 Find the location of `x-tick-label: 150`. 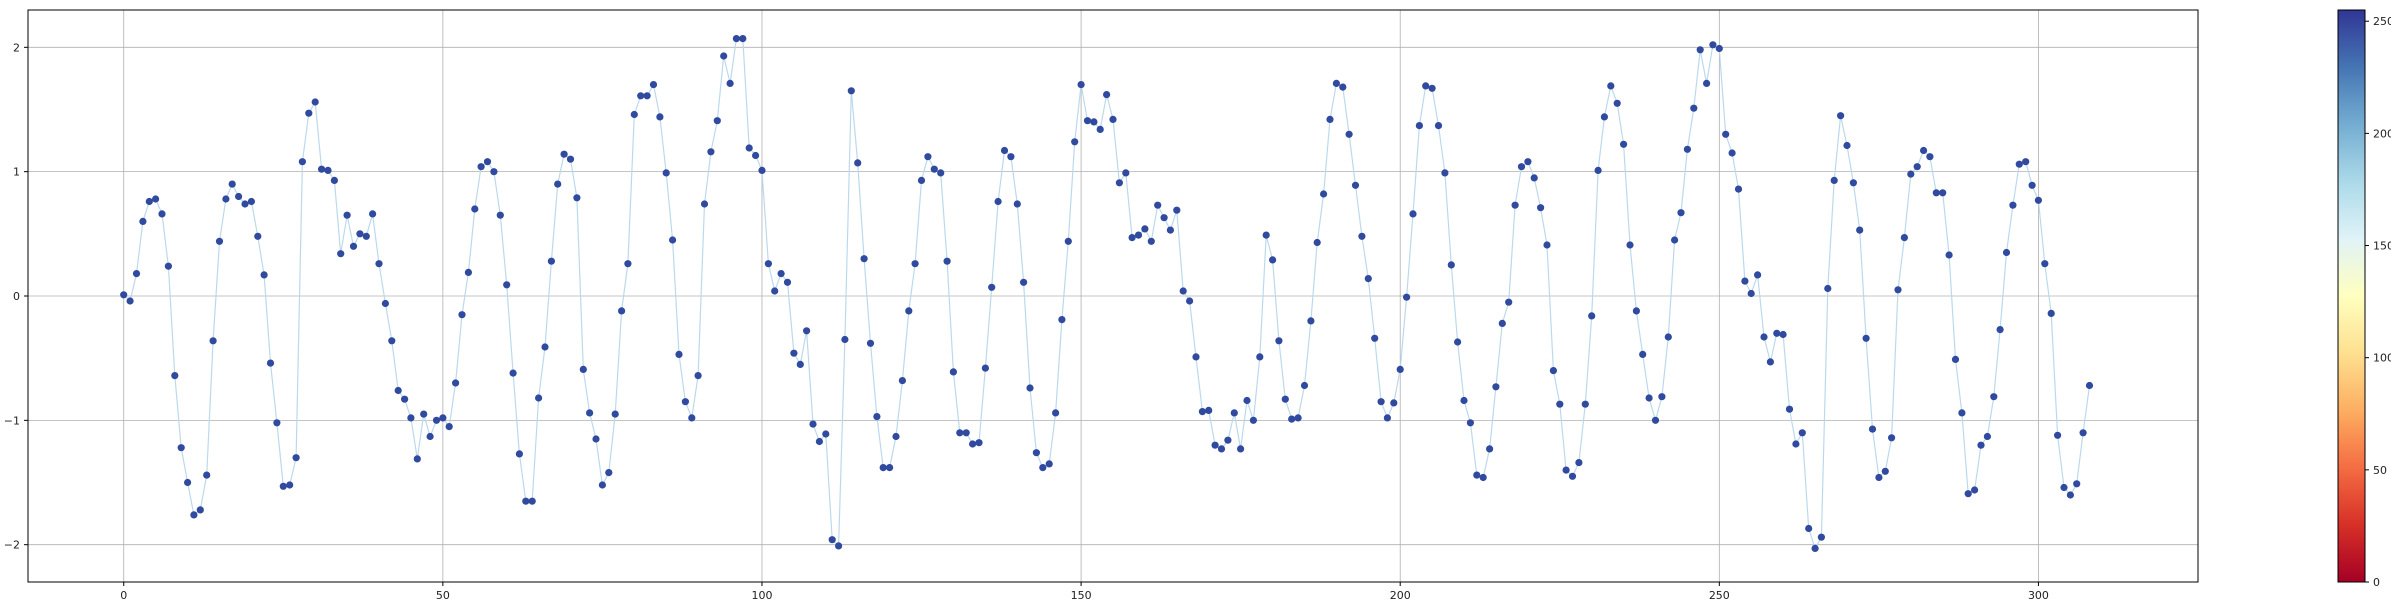

x-tick-label: 150 is located at coordinates (1081, 595).